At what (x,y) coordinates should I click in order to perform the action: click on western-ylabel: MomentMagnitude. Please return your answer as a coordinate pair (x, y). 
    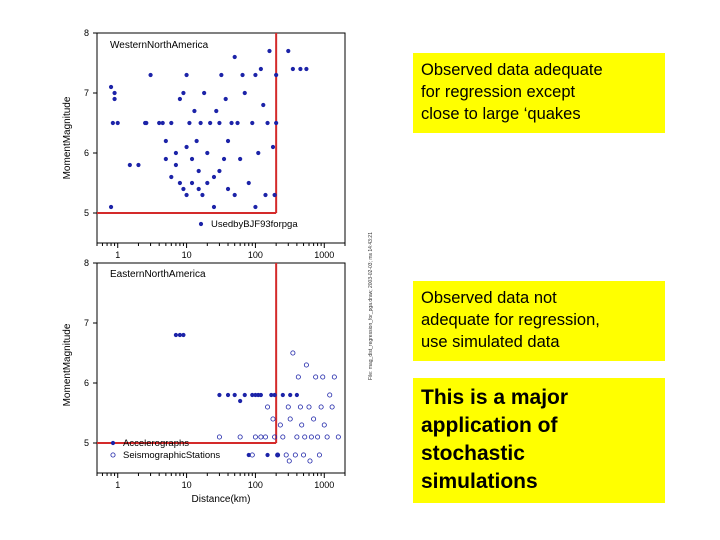
    Looking at the image, I should click on (67, 137).